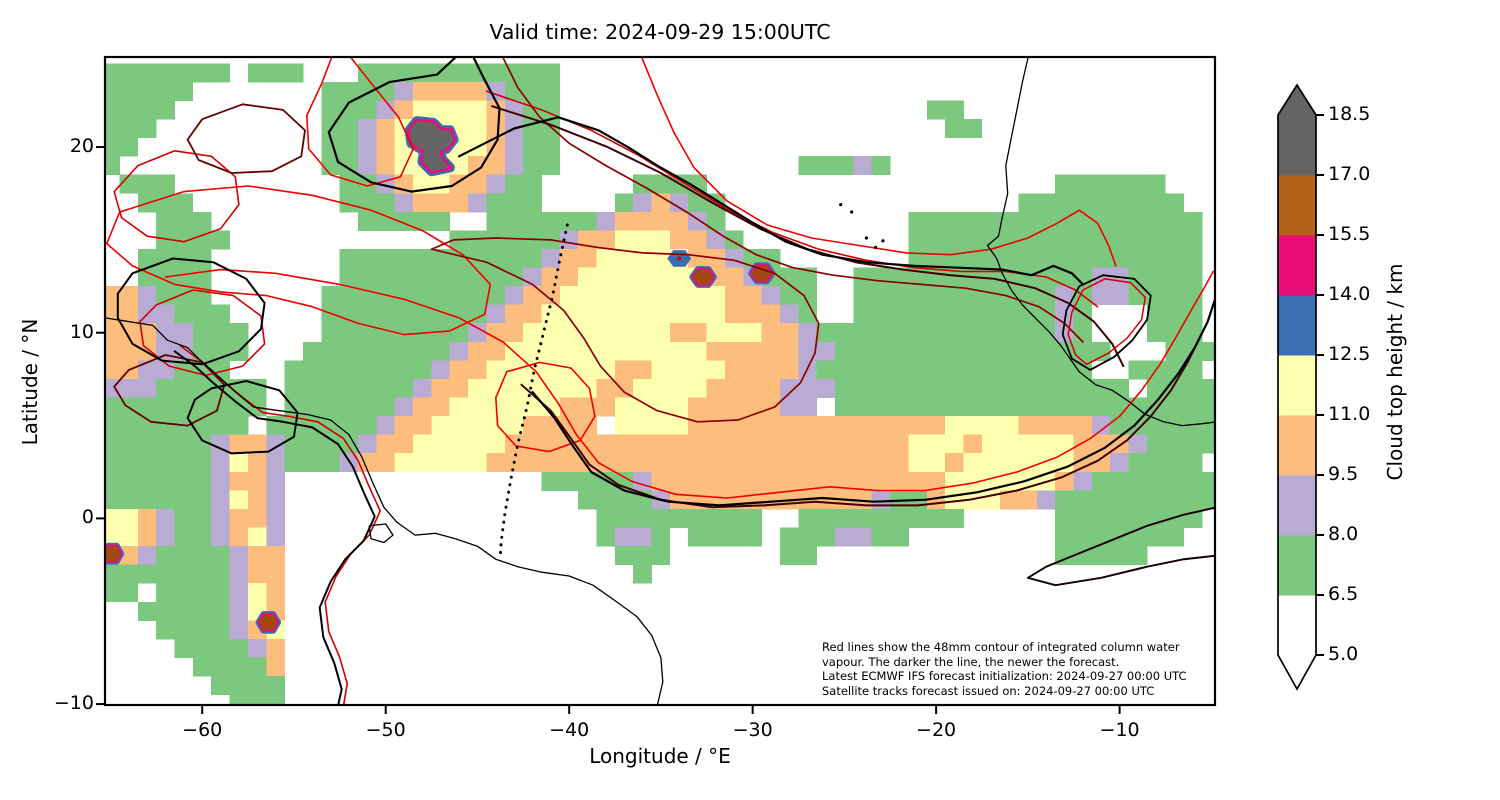 The width and height of the screenshot is (1500, 800). Describe the element at coordinates (569, 730) in the screenshot. I see `x-tick-label: −40` at that location.